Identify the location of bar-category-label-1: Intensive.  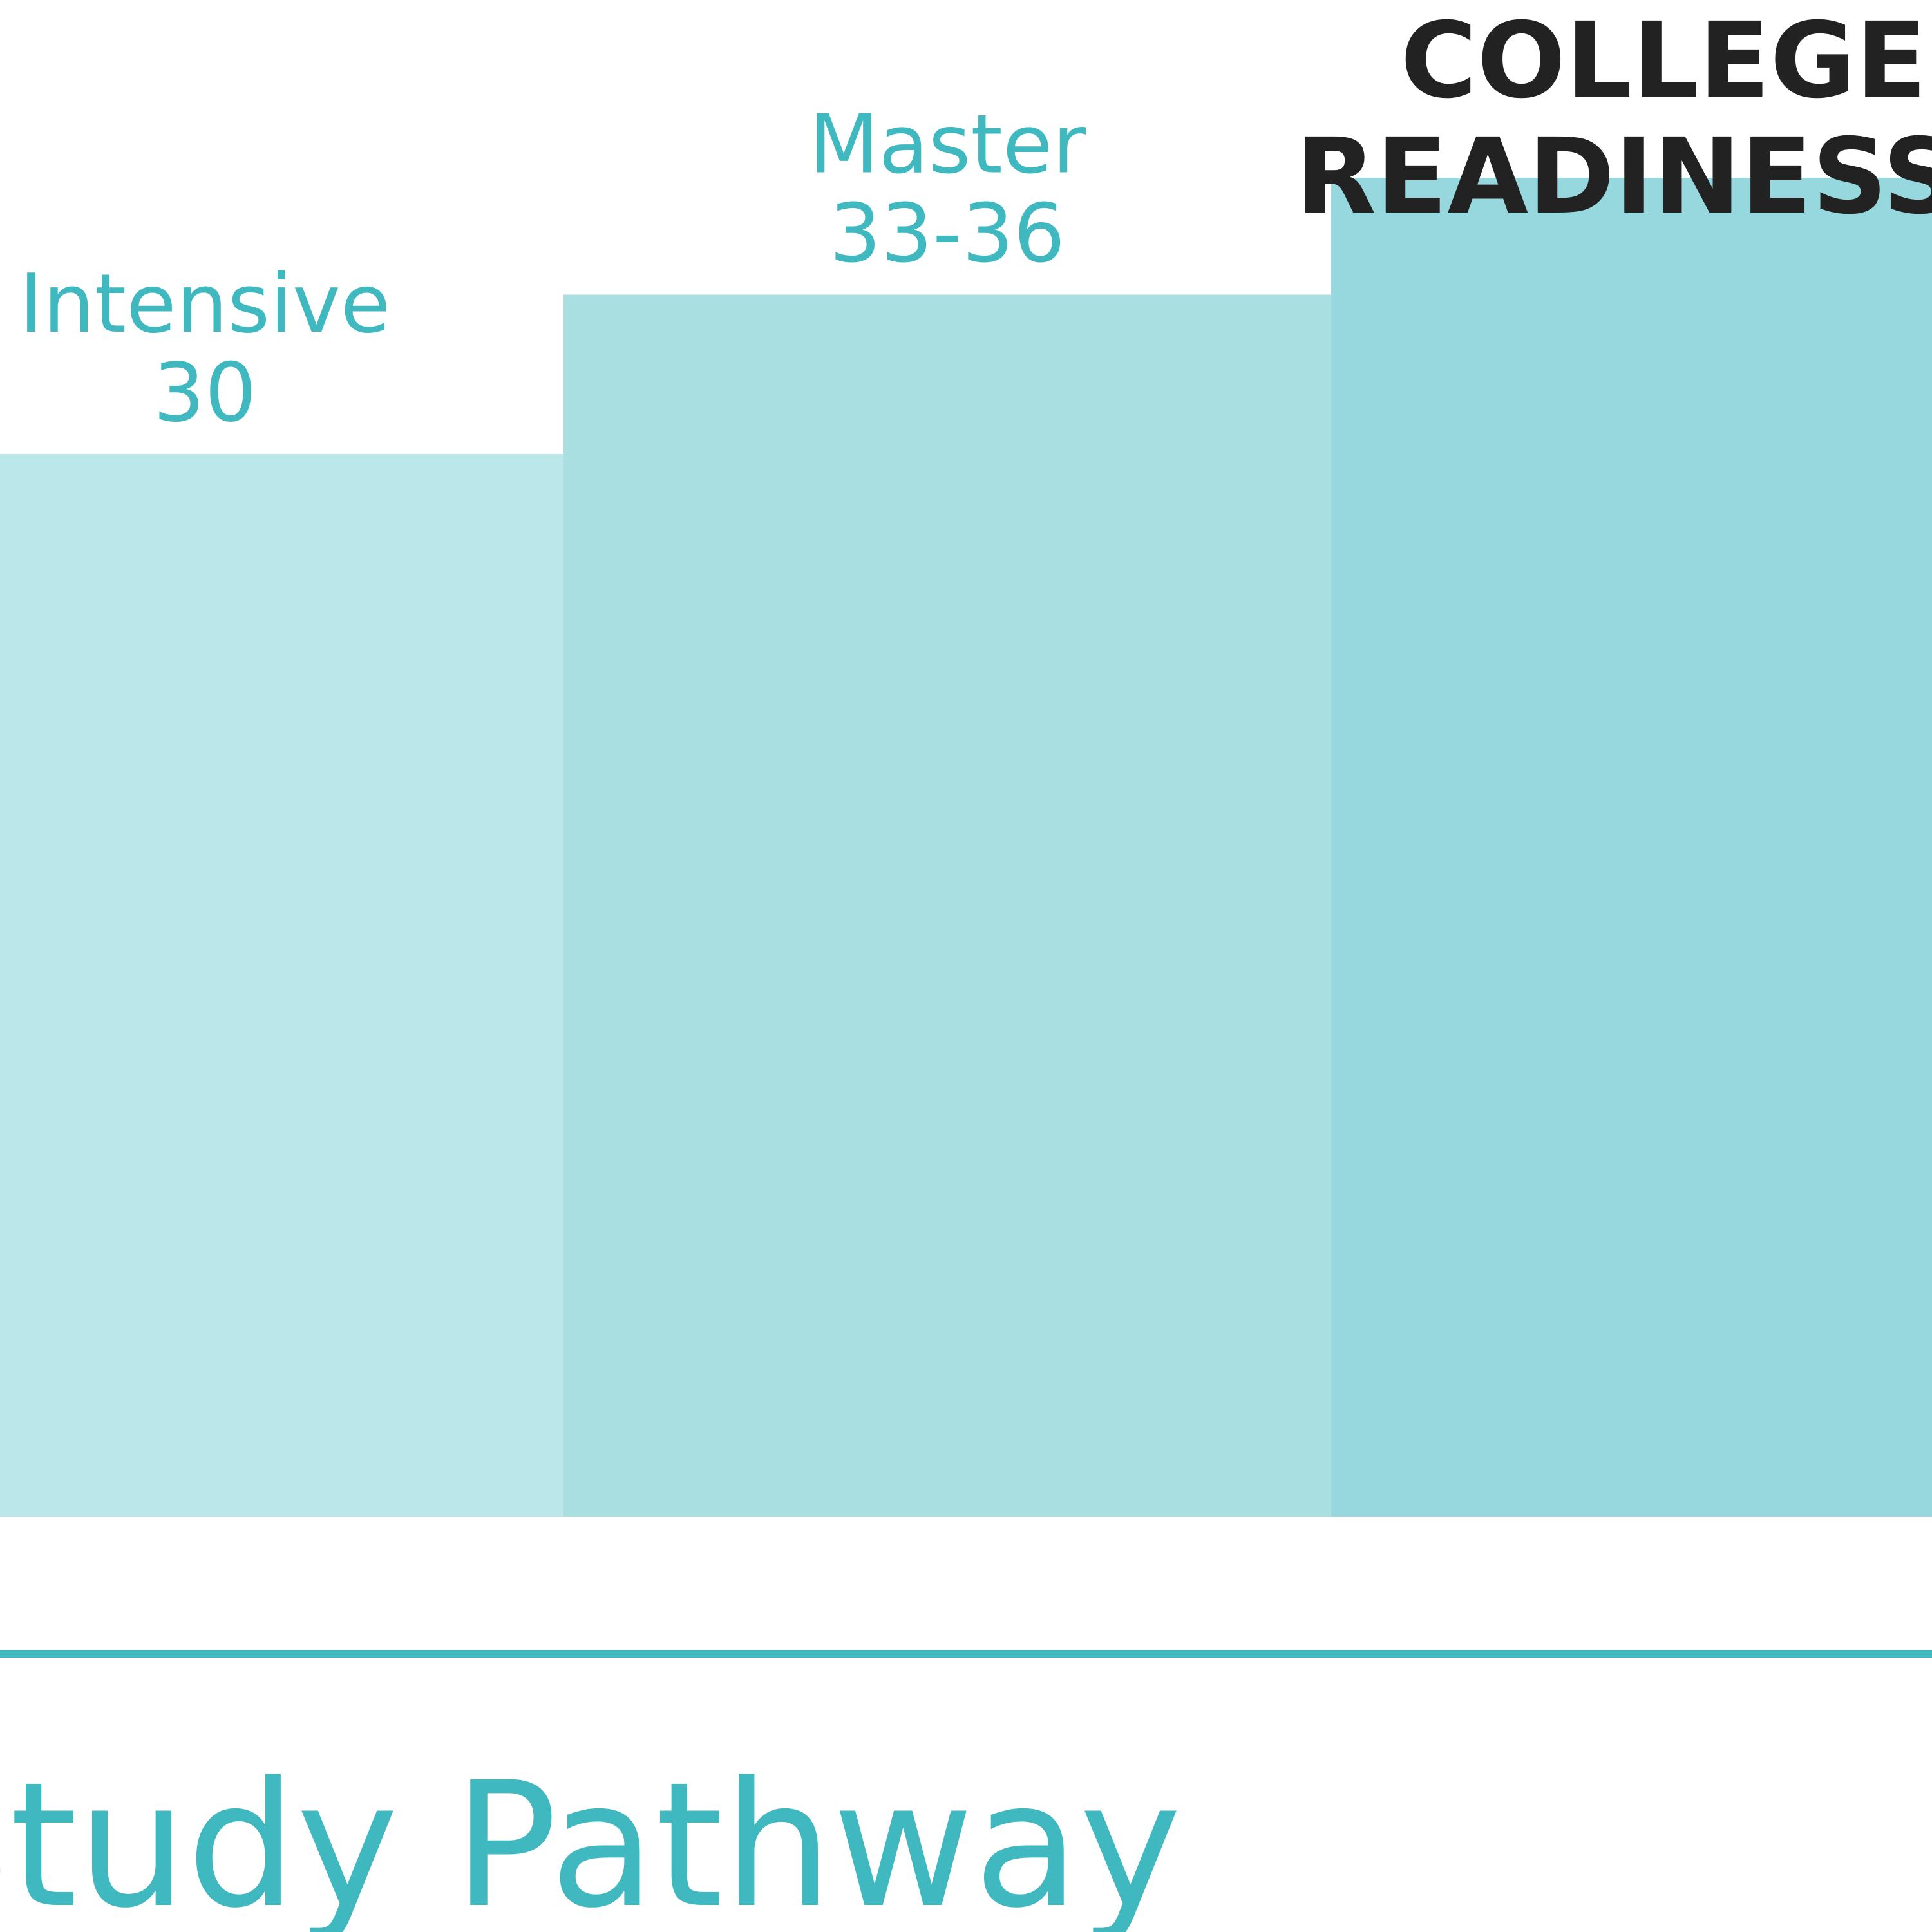
(205, 303).